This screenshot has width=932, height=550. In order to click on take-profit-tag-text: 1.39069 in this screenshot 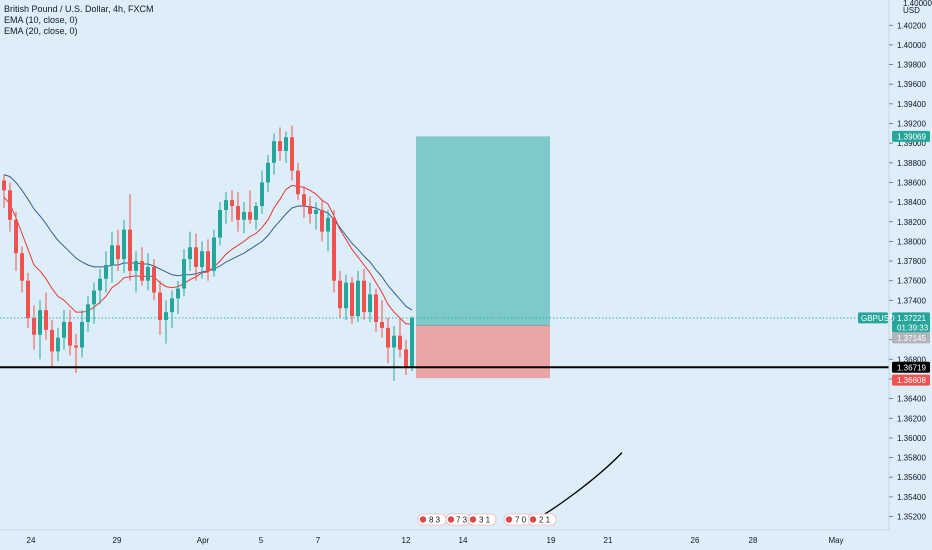, I will do `click(911, 136)`.